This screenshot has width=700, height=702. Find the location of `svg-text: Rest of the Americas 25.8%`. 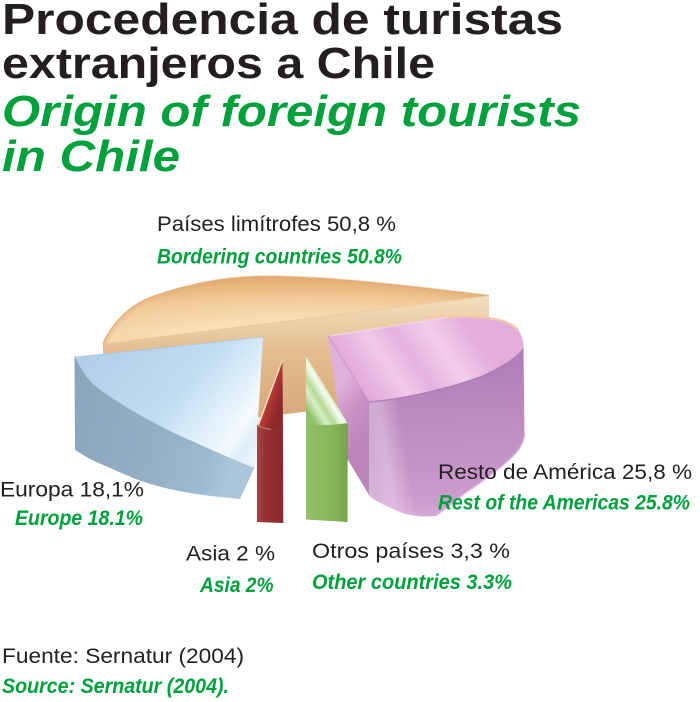

svg-text: Rest of the Americas 25.8% is located at coordinates (564, 503).